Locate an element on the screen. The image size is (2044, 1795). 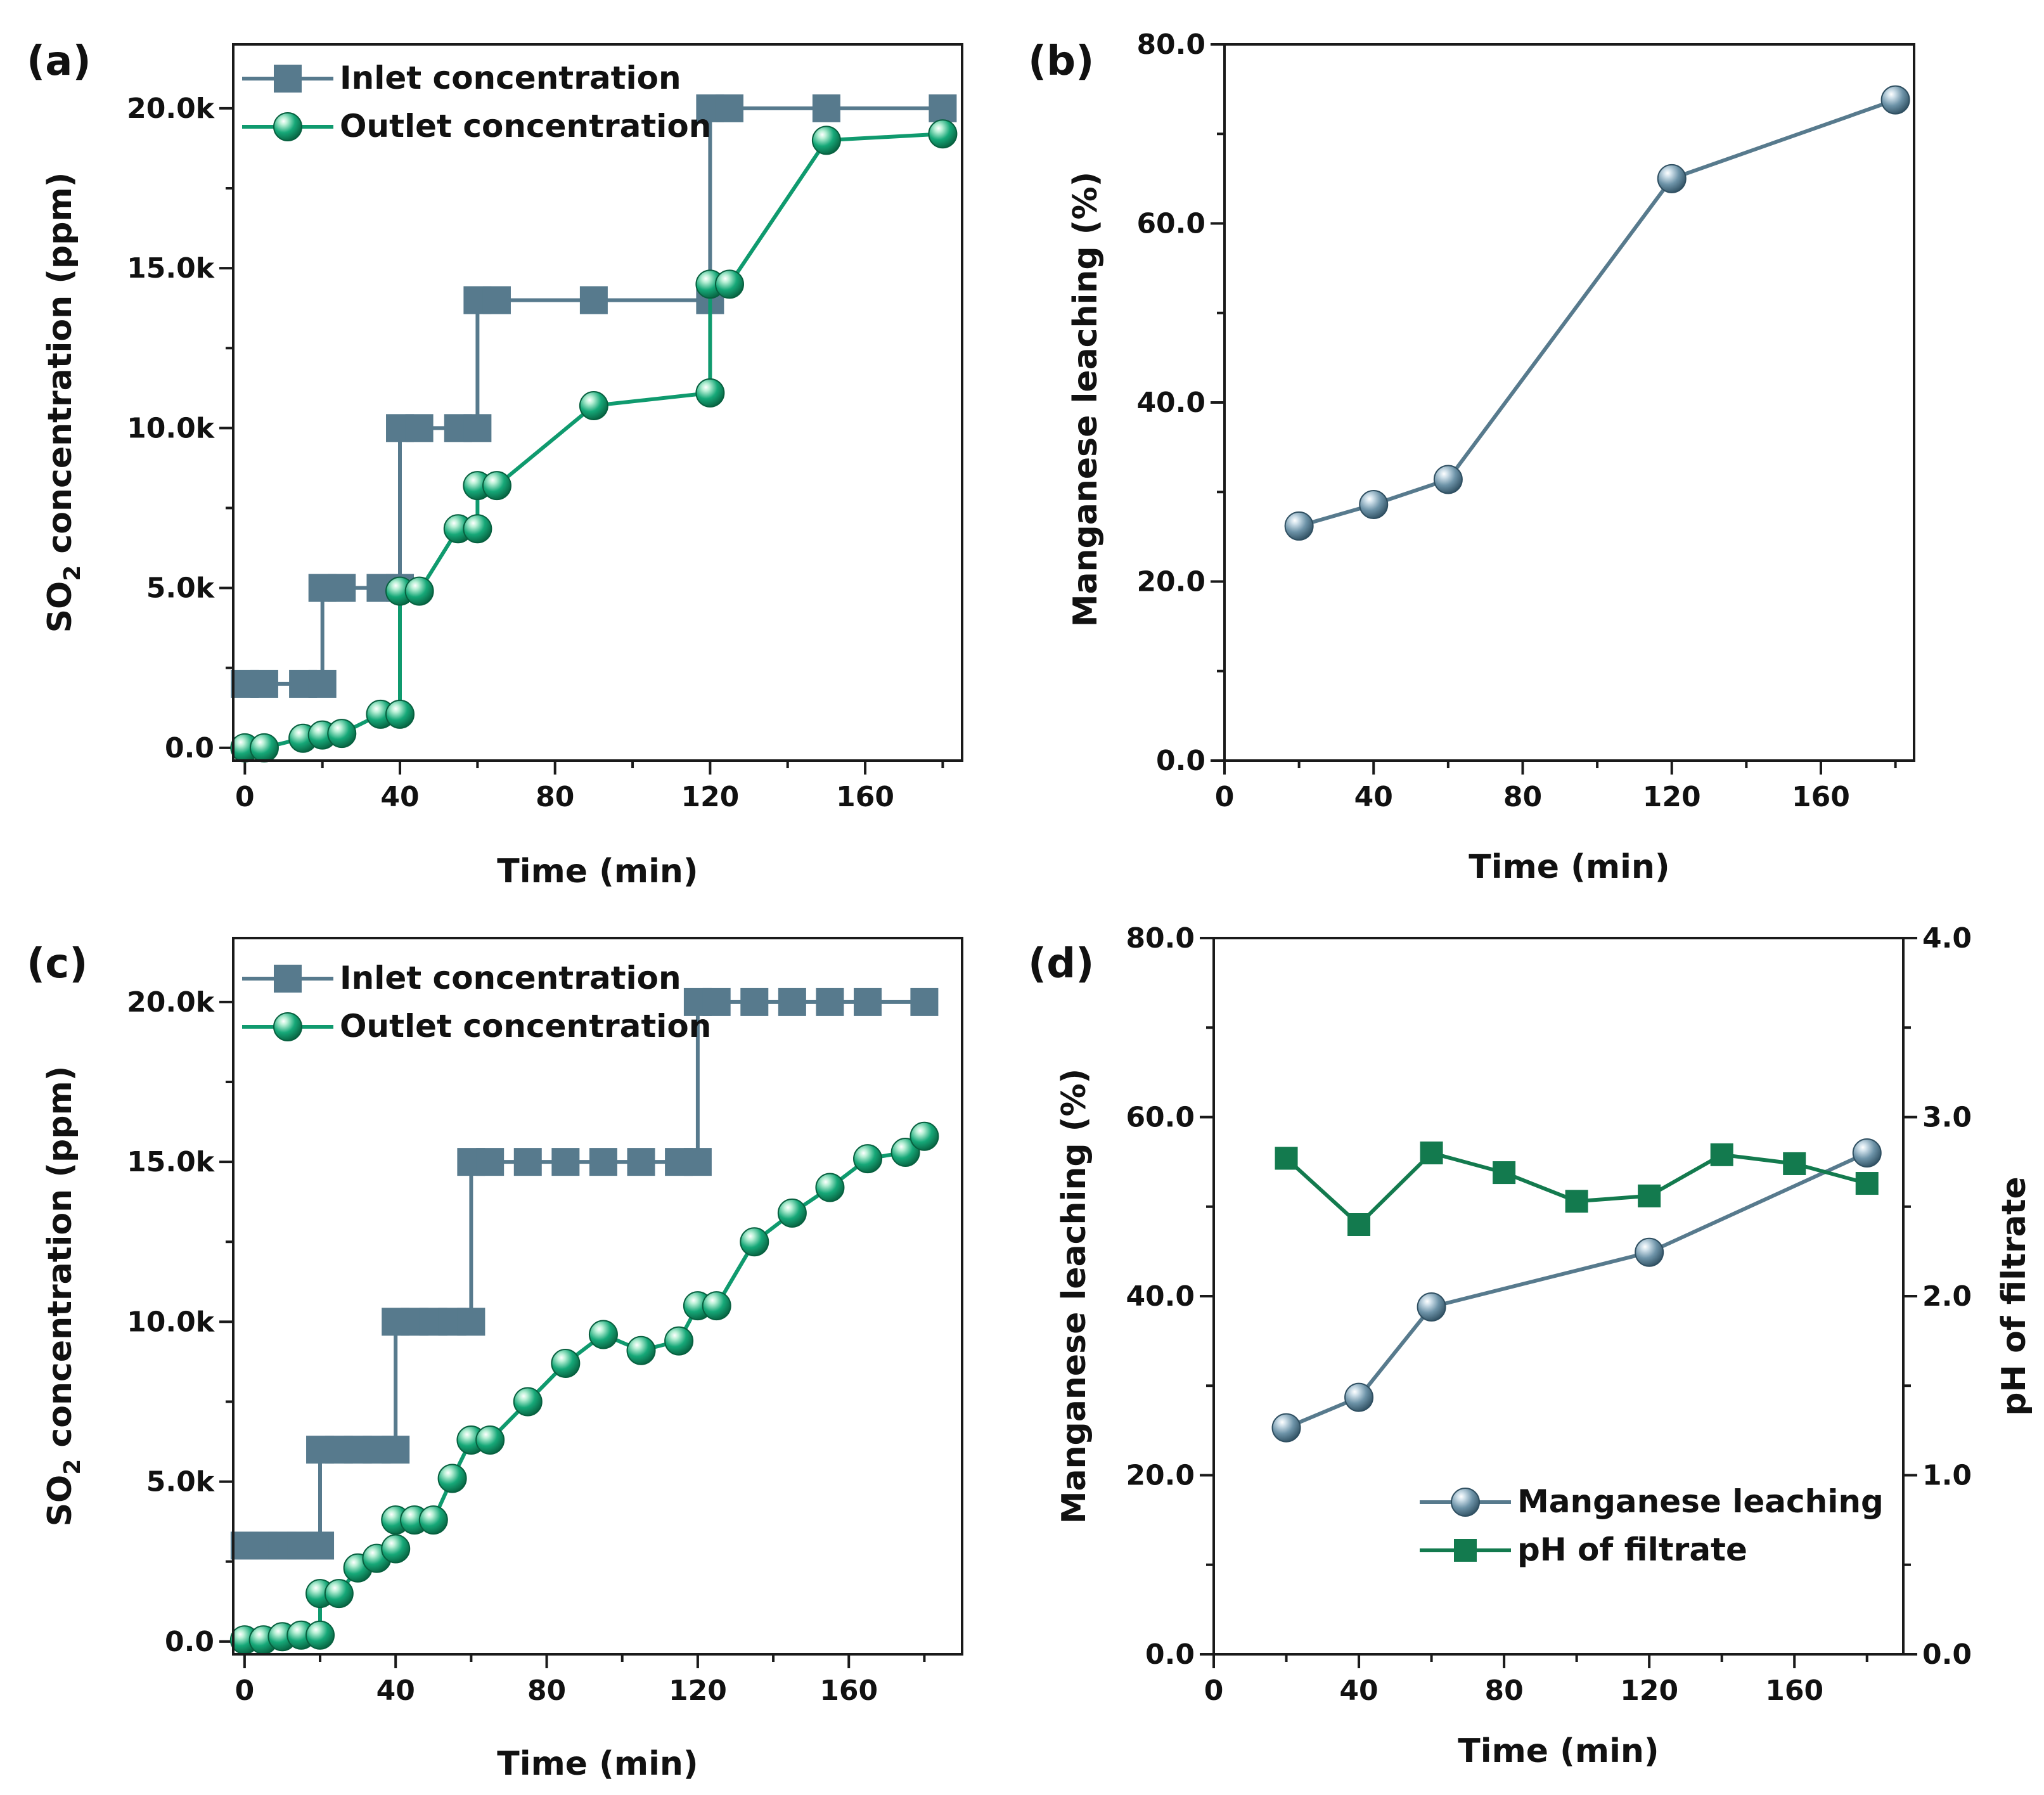
panel-b-frame is located at coordinates (1569, 402).